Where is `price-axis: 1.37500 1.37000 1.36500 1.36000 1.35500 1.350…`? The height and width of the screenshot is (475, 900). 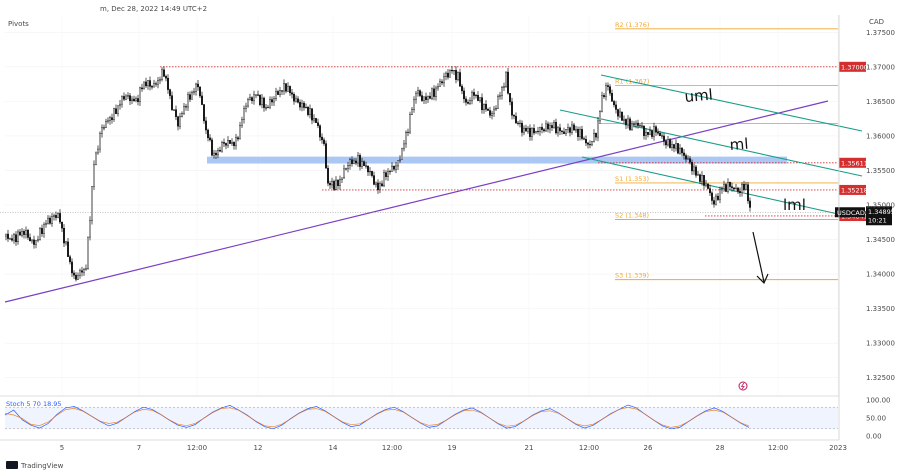
price-axis: 1.37500 1.37000 1.36500 1.36000 1.35500 1.350… is located at coordinates (866, 227).